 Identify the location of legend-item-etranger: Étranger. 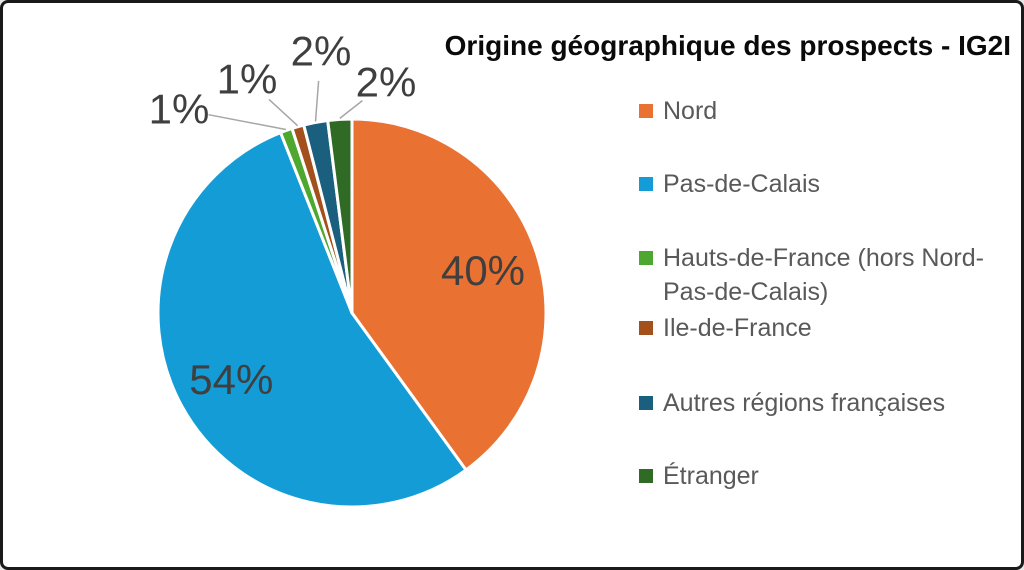
(699, 476).